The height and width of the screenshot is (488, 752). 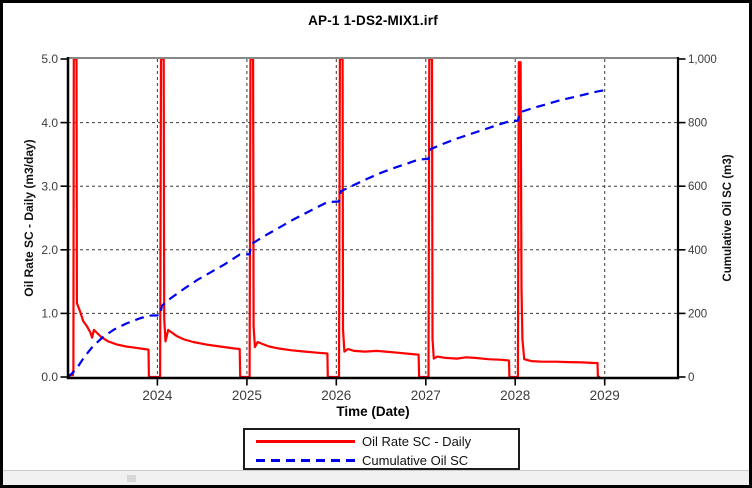 I want to click on legend-box: Oil Rate SC - Daily Cumulative Oil SC, so click(x=381, y=449).